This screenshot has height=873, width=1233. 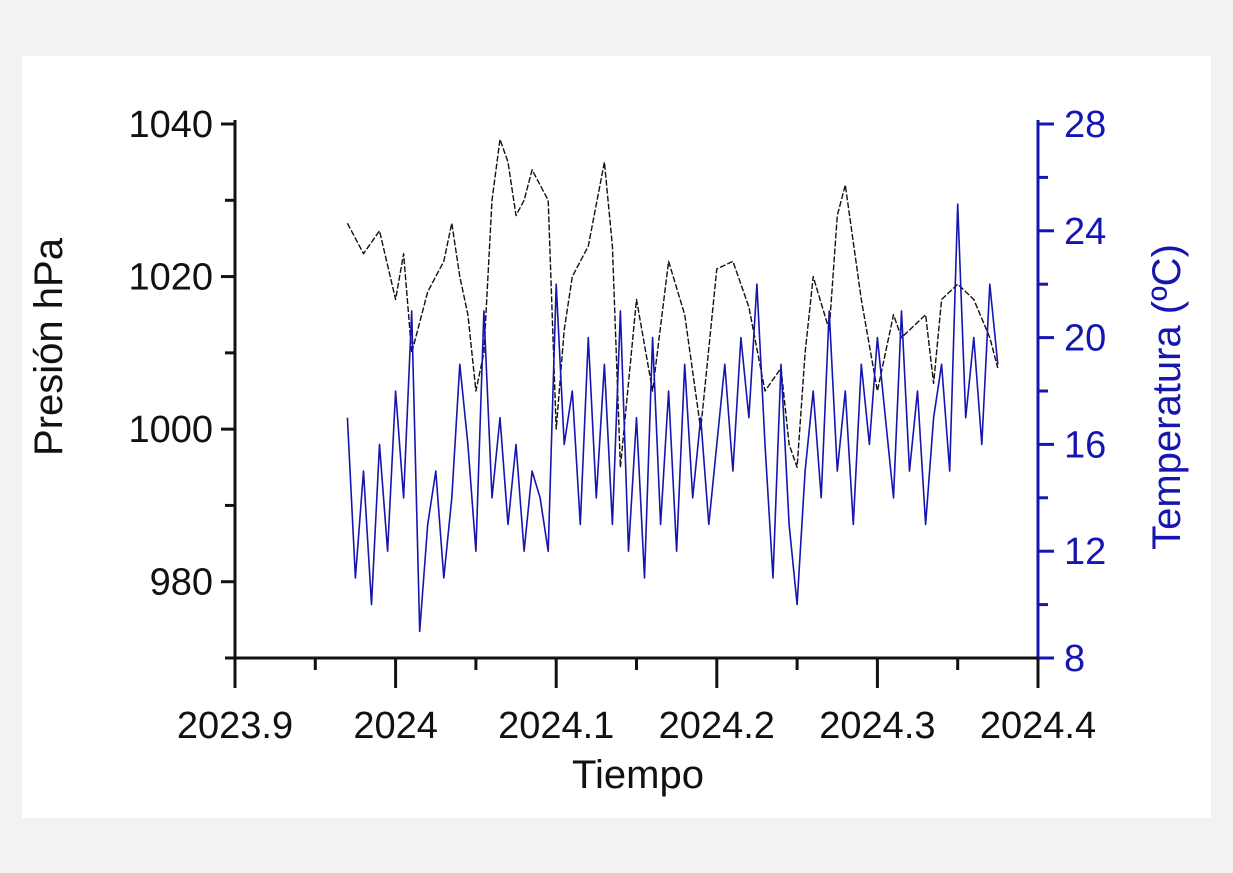 I want to click on right-tick-label: 12, so click(x=1085, y=552).